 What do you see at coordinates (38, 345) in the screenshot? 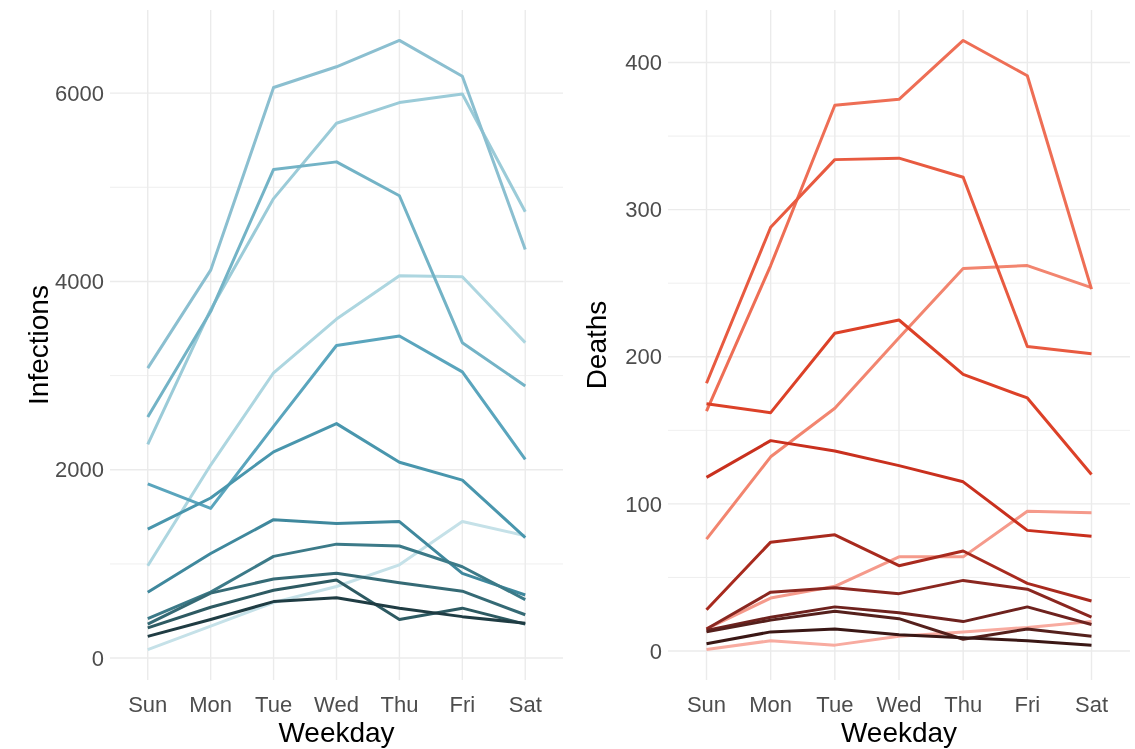
I see `y-axis-title: Infections` at bounding box center [38, 345].